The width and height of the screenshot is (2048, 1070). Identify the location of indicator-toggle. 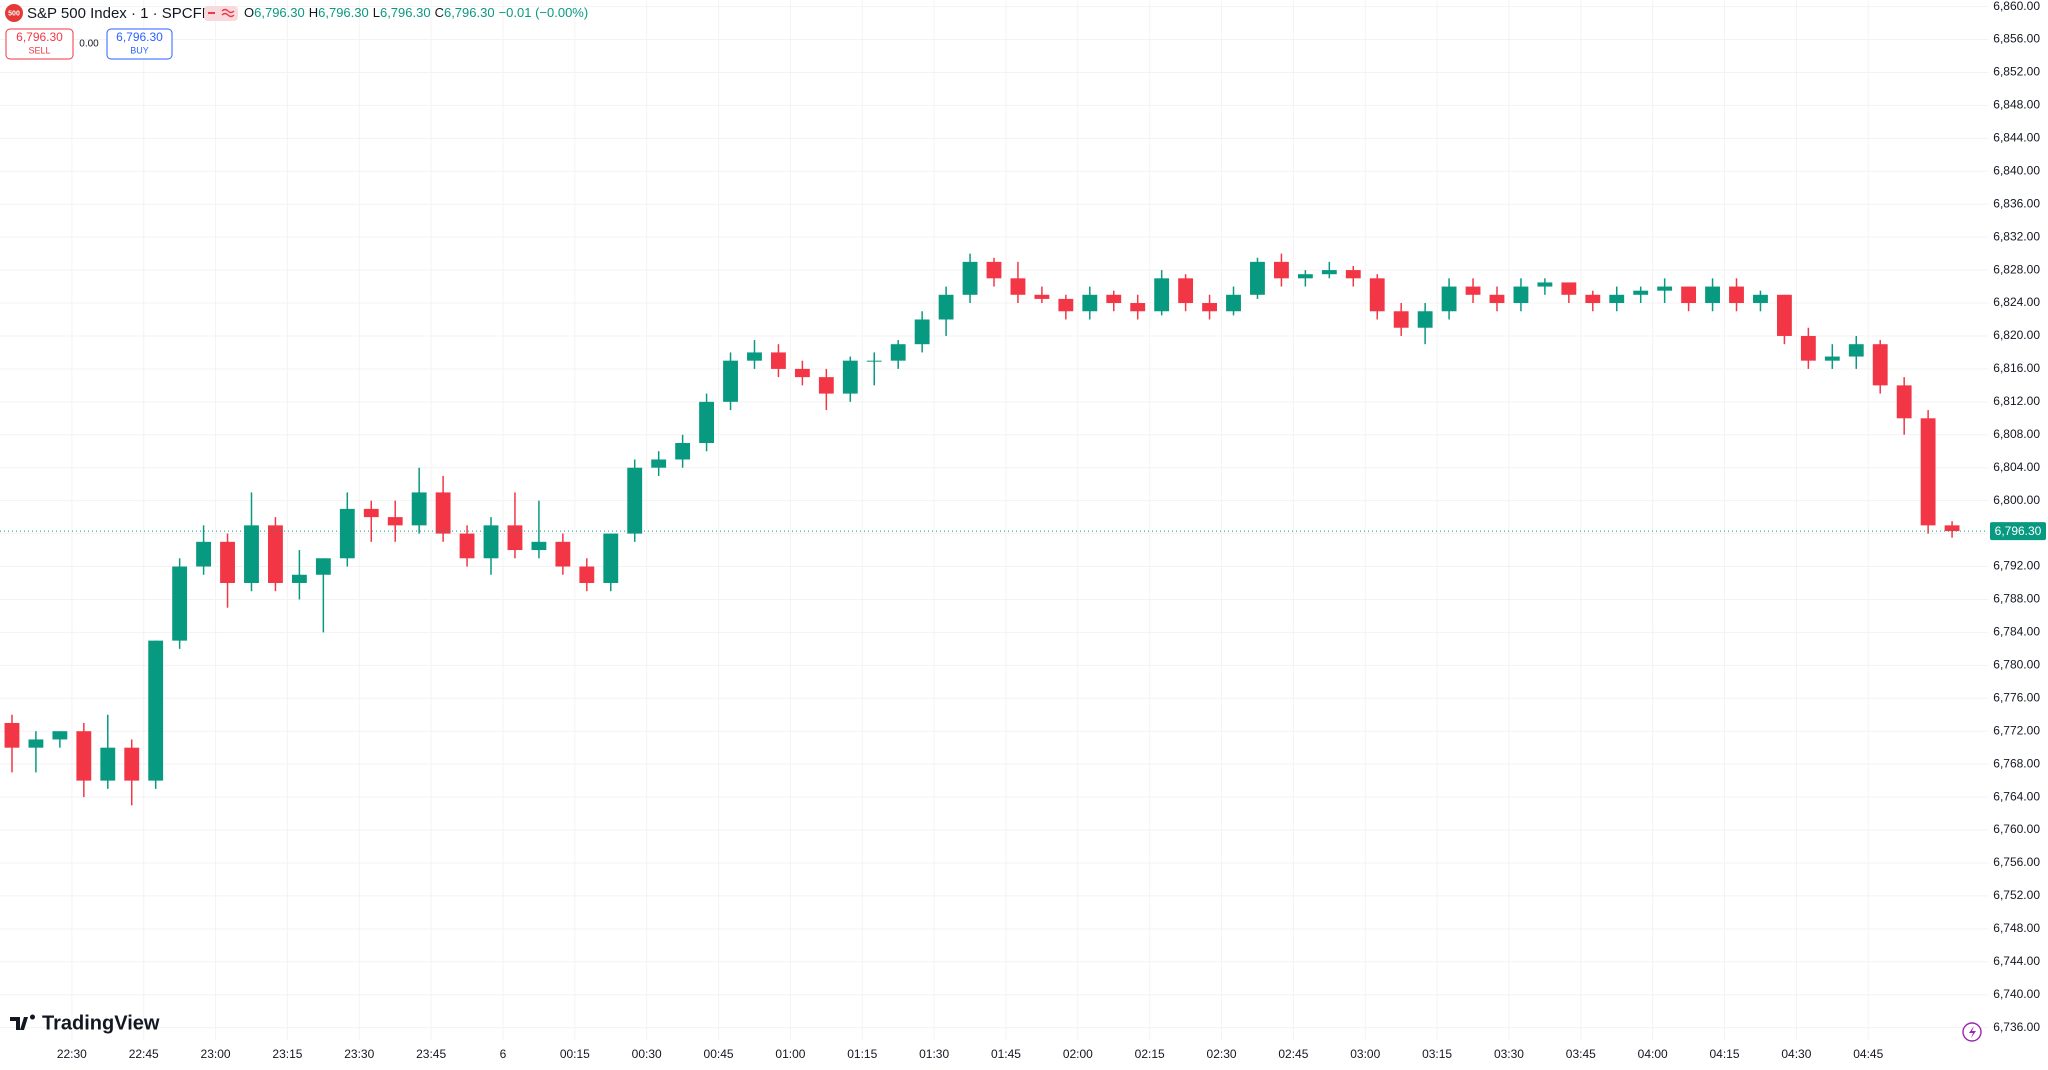
(221, 13).